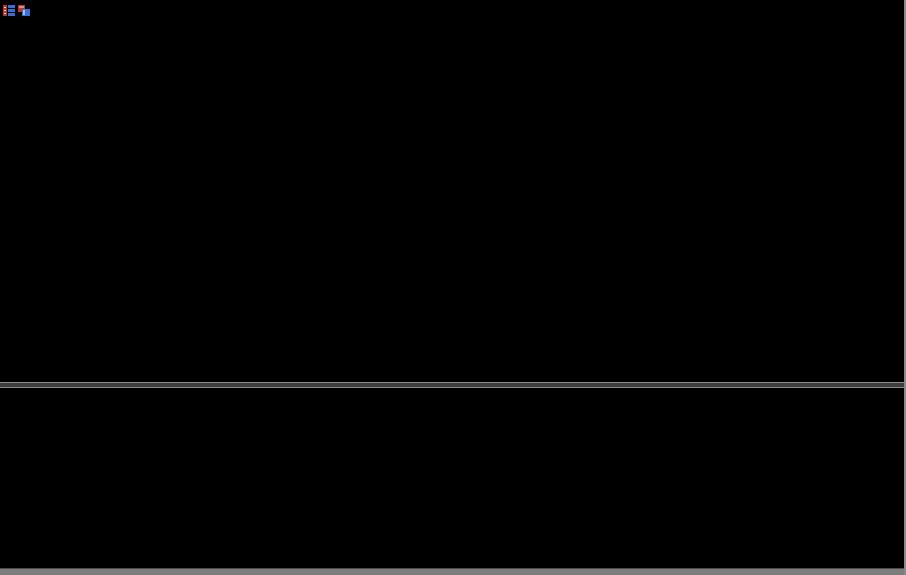 The width and height of the screenshot is (906, 575). I want to click on chart-titlebar, so click(452, 8).